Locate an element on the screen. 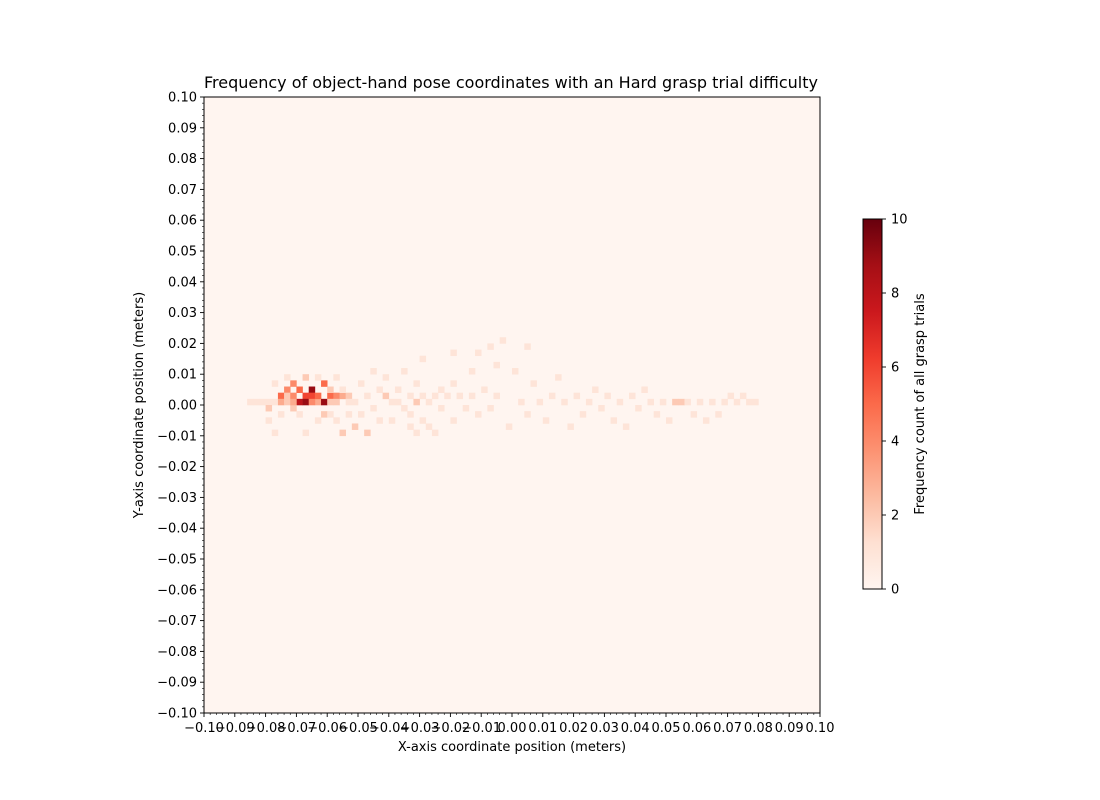 The image size is (1100, 800). x-tick-label: 0.09 is located at coordinates (789, 728).